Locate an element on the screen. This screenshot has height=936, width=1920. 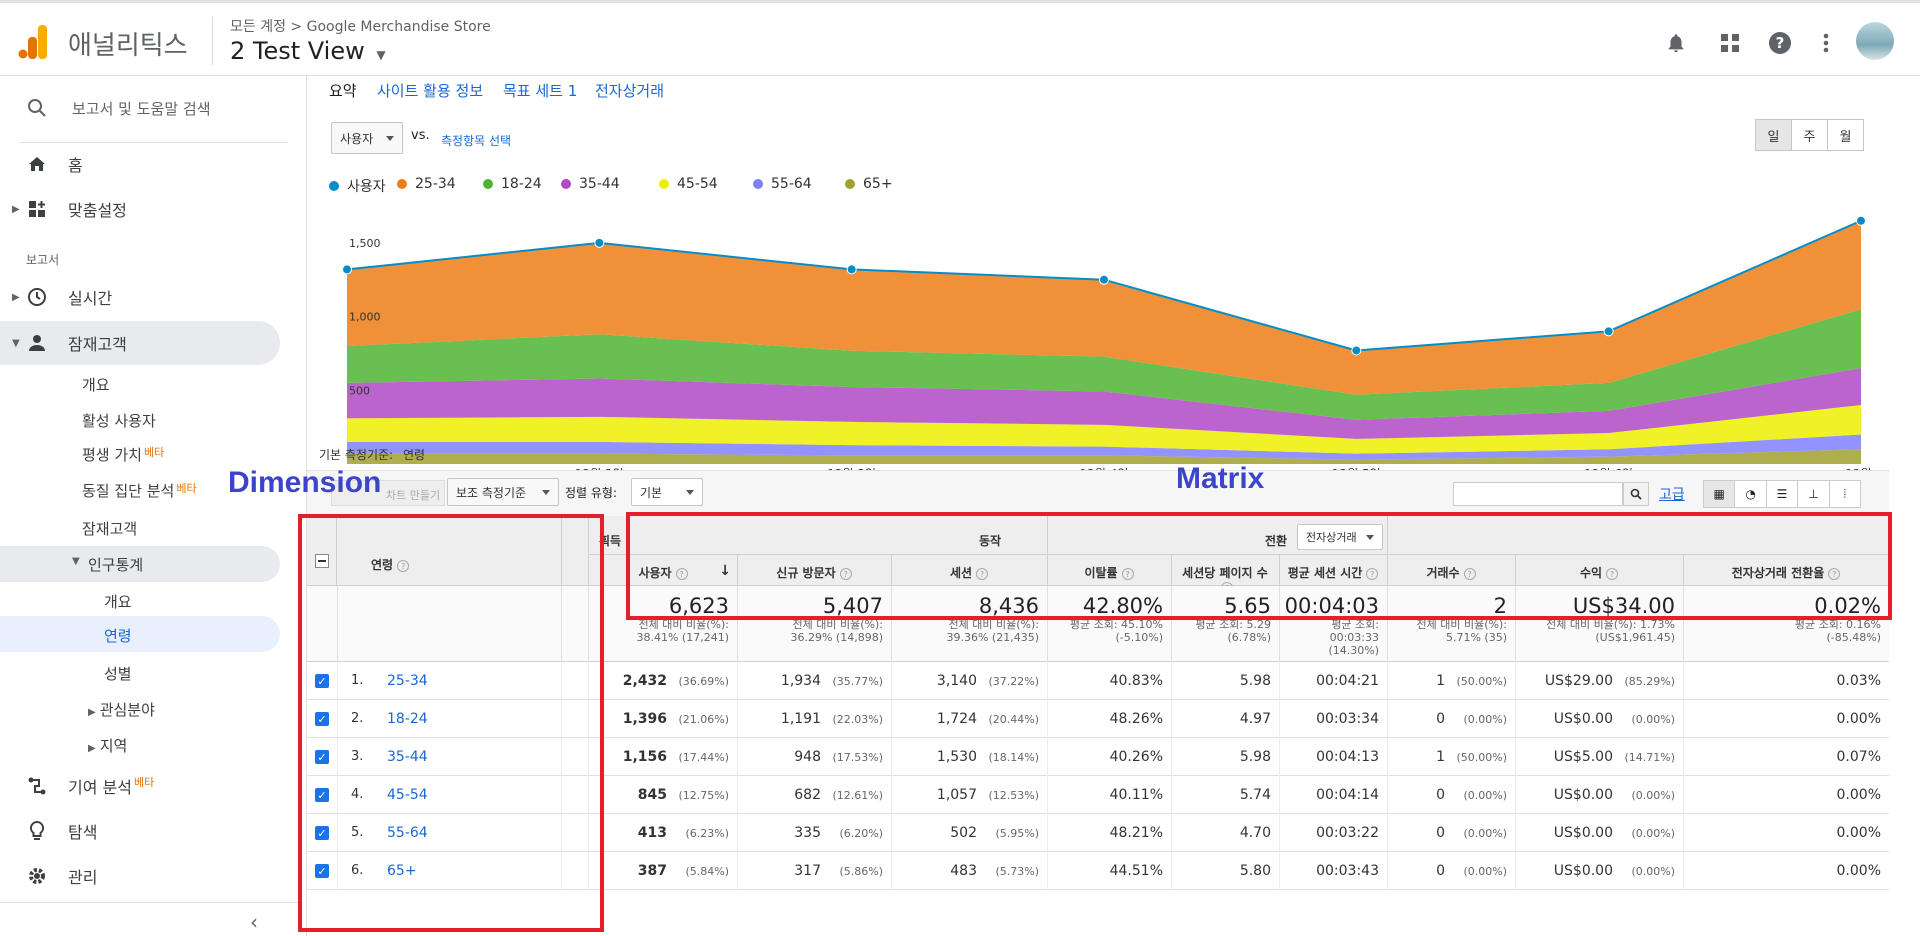
performance-view-icon: ☰ is located at coordinates (1783, 494).